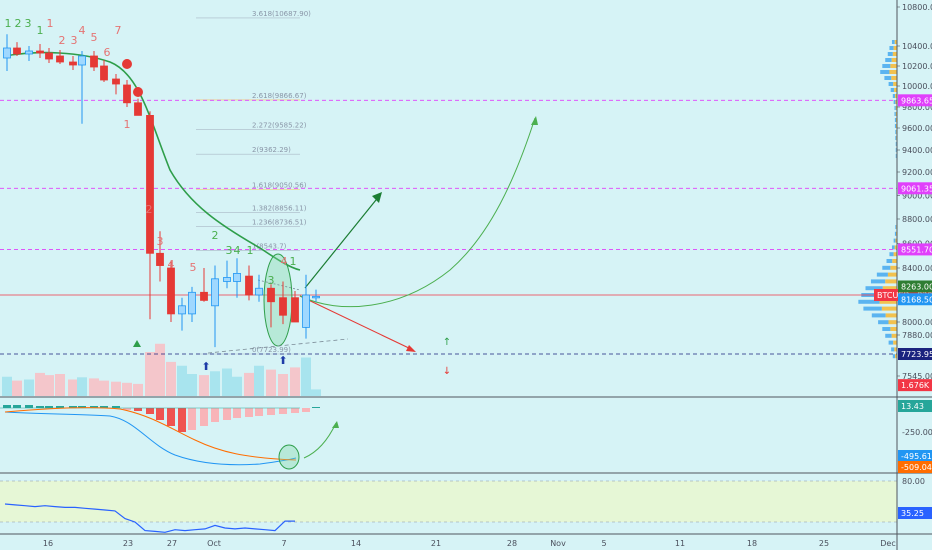 Image resolution: width=932 pixels, height=550 pixels. What do you see at coordinates (917, 268) in the screenshot?
I see `price-axis-label: 8400.00` at bounding box center [917, 268].